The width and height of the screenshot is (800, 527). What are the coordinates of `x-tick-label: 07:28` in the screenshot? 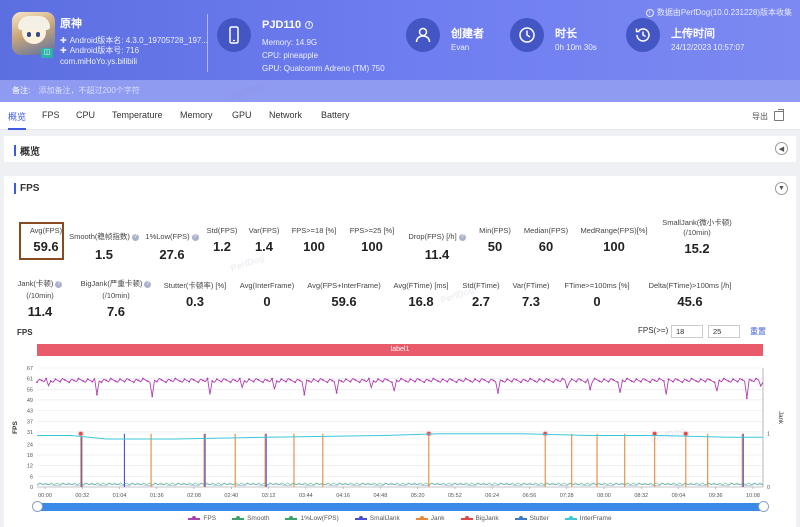 It's located at (567, 495).